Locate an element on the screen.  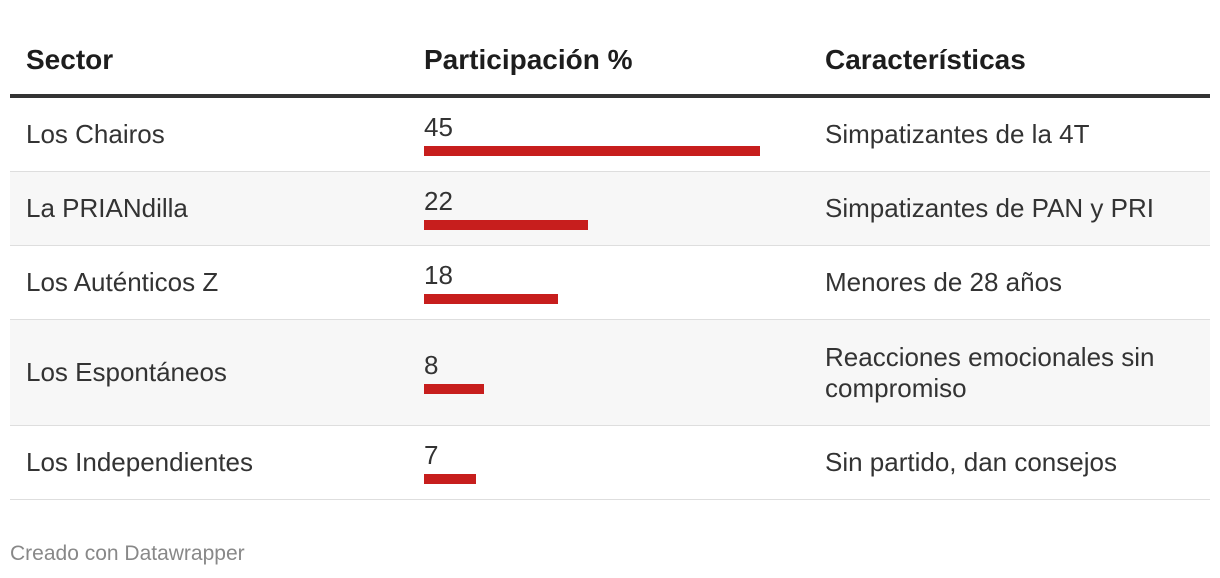
table-row: Los Auténticos Z 18 Menores de 28 años is located at coordinates (610, 283).